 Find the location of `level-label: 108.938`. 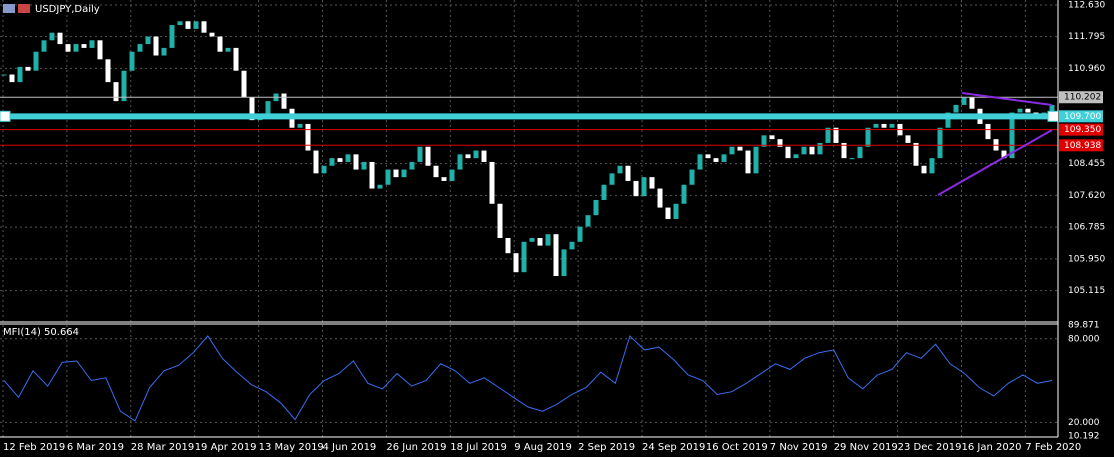

level-label: 108.938 is located at coordinates (1082, 146).